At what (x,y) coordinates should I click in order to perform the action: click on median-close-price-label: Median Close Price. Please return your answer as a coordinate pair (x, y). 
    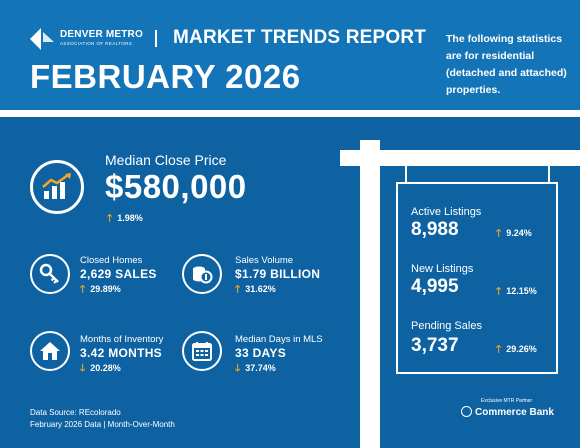
    Looking at the image, I should click on (166, 160).